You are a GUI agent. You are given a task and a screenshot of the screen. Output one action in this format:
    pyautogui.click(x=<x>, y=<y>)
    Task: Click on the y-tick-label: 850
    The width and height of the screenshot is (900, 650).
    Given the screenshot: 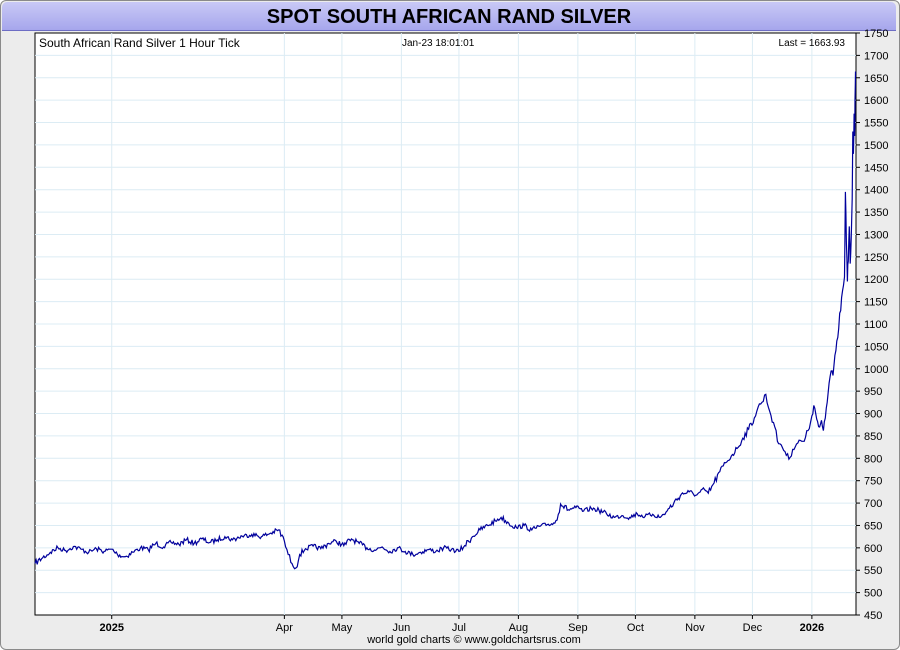 What is the action you would take?
    pyautogui.click(x=873, y=437)
    